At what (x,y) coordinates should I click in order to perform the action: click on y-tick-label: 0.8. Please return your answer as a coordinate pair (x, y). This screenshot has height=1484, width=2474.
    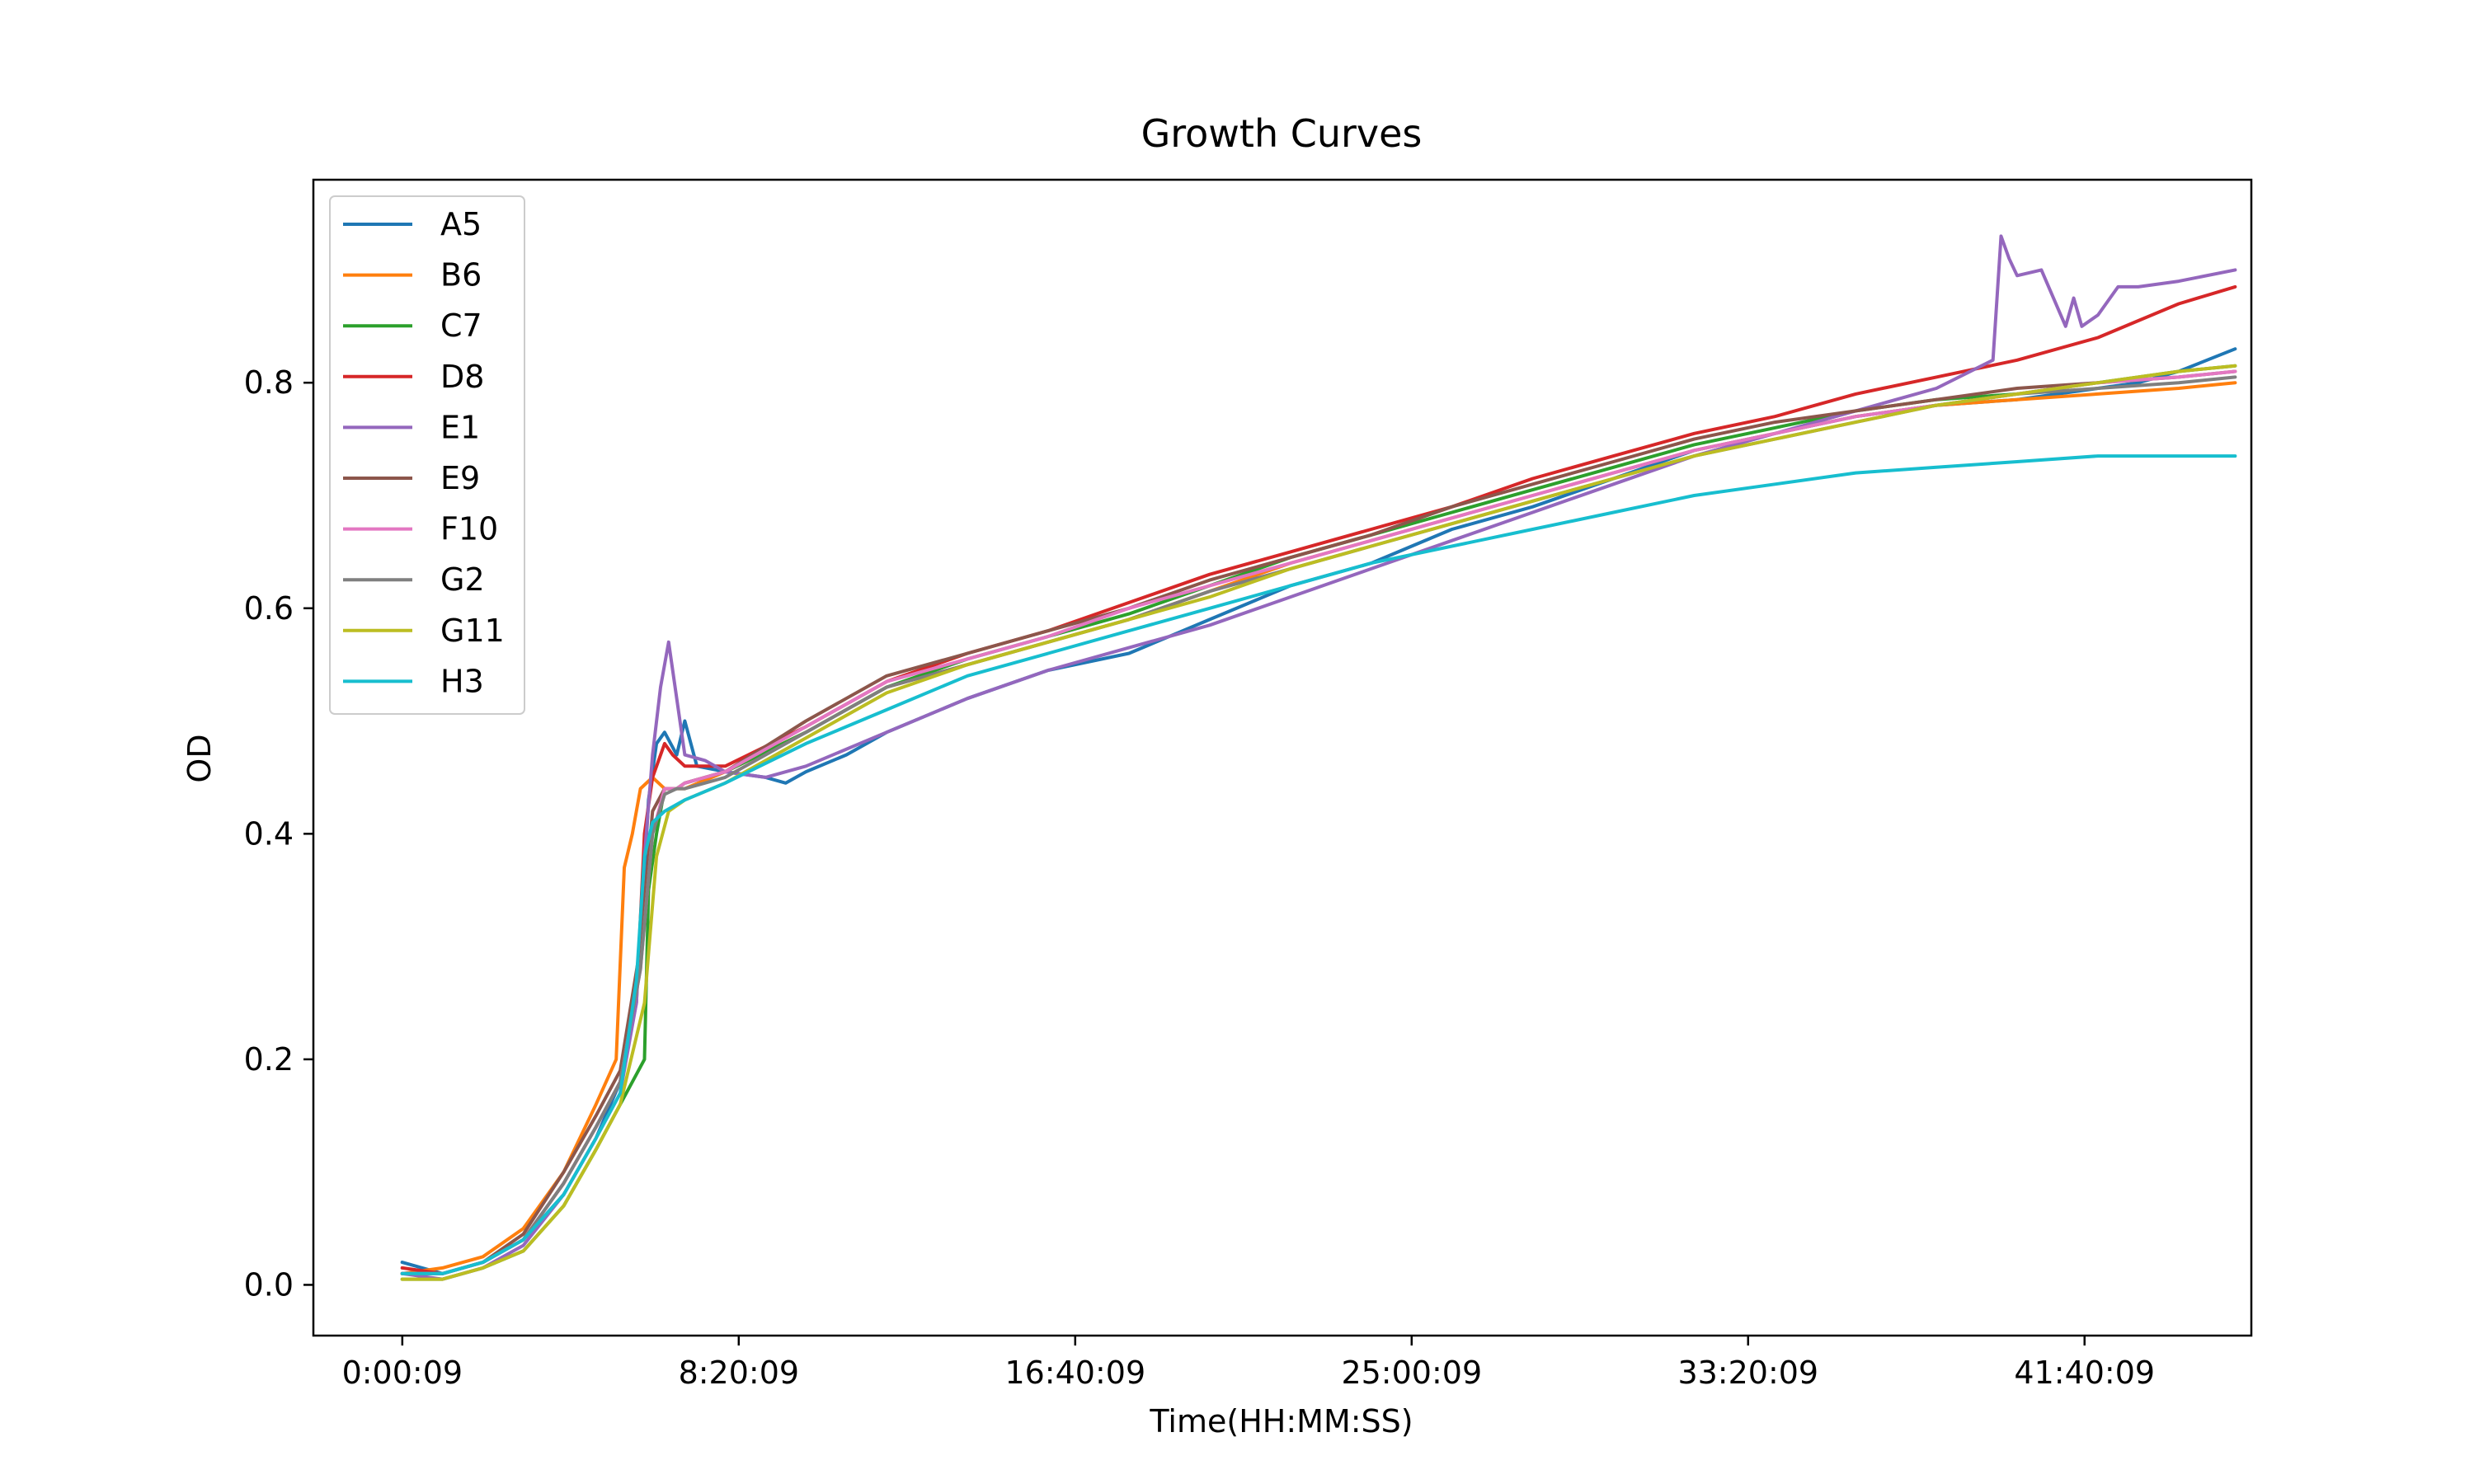
    Looking at the image, I should click on (269, 382).